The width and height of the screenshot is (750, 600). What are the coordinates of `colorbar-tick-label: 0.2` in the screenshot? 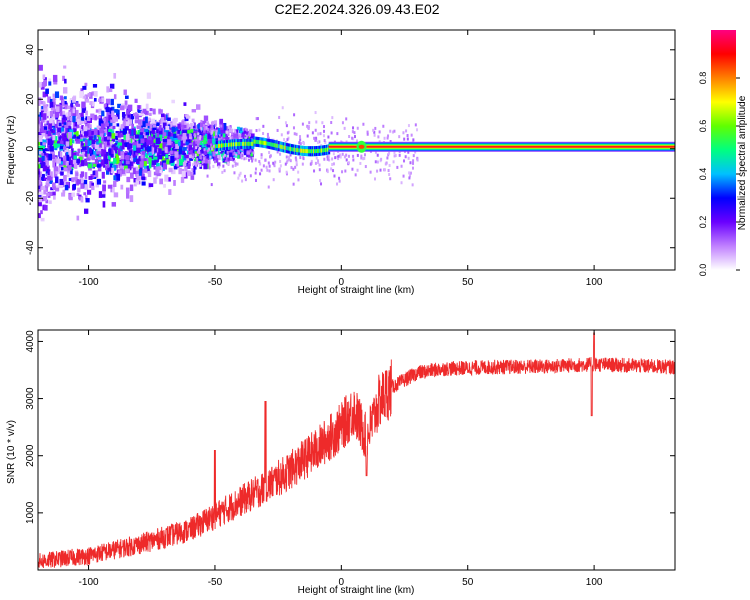 It's located at (703, 222).